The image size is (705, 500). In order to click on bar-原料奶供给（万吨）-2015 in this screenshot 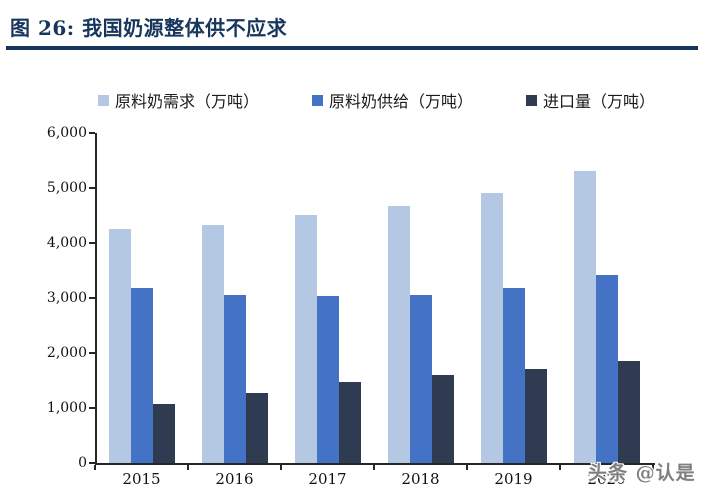, I will do `click(141, 375)`.